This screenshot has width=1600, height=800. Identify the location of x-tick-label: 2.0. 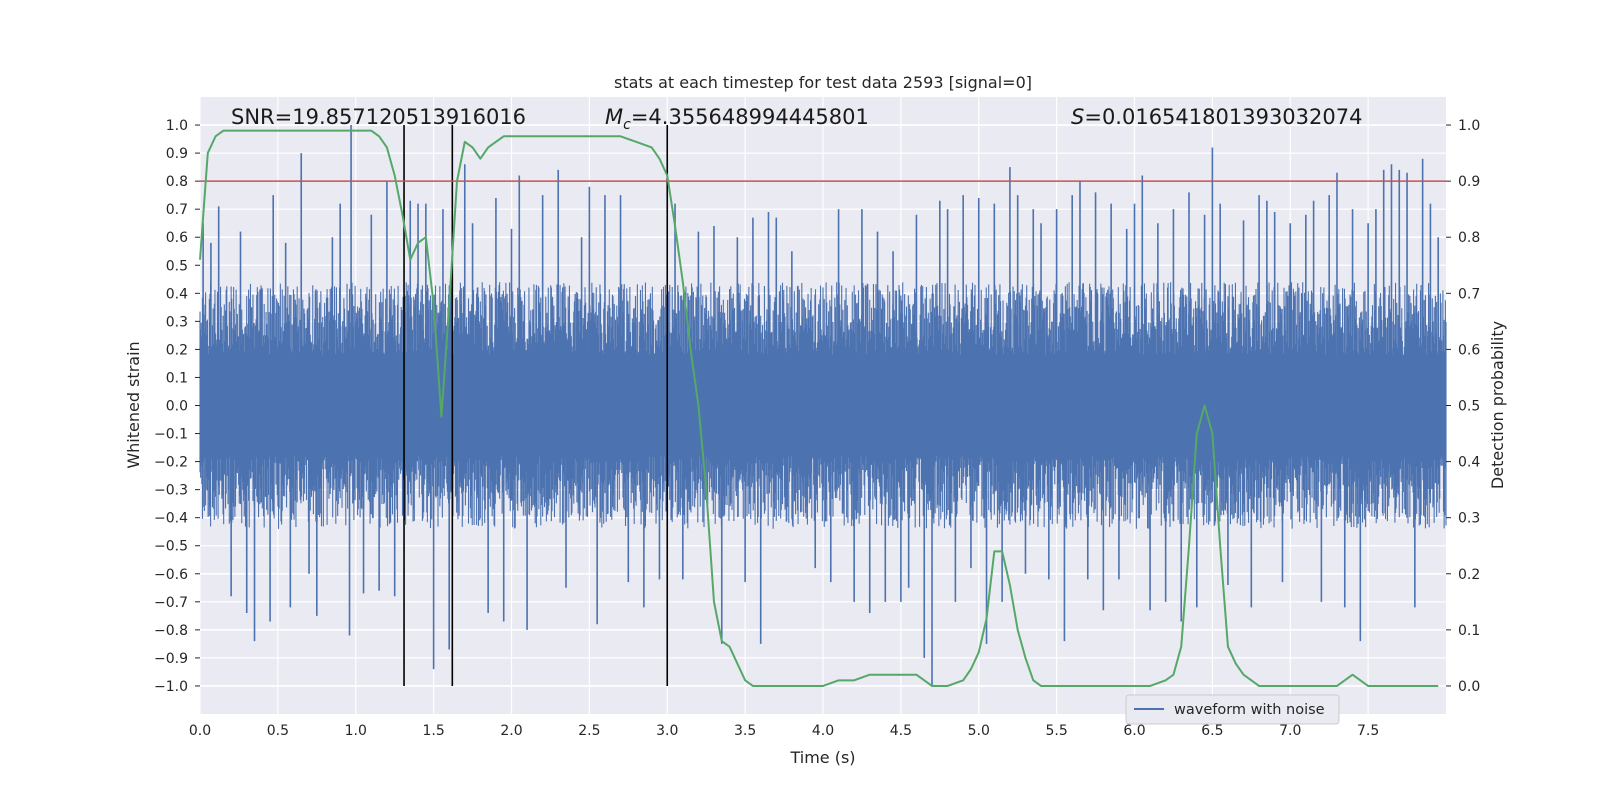
(511, 731).